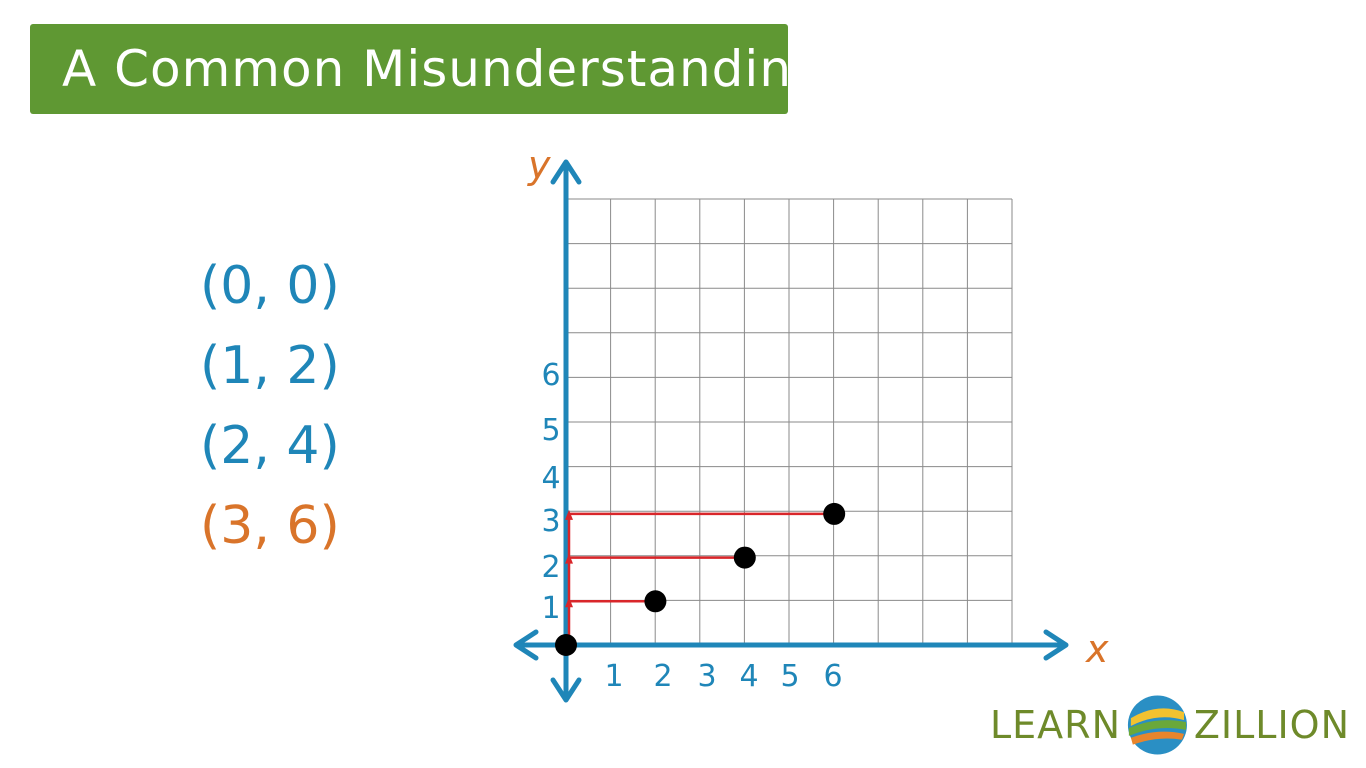 The image size is (1366, 768). I want to click on y-tick-label: 4, so click(550, 478).